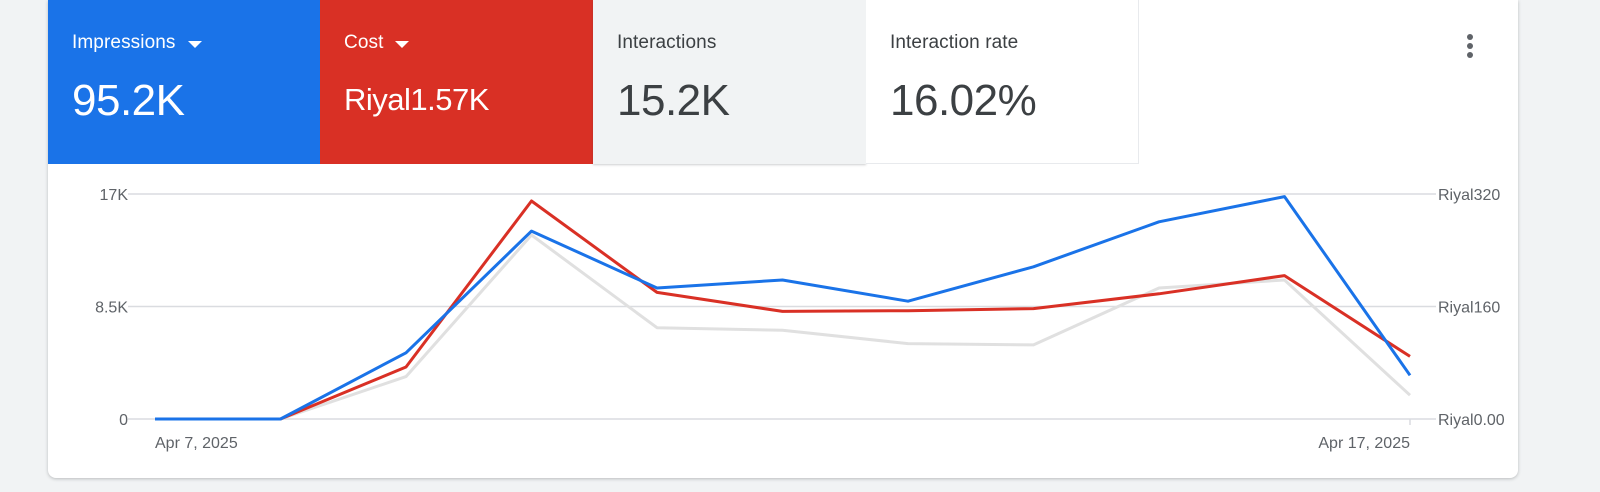 This screenshot has height=492, width=1600. I want to click on y-left-tick-label: 8.5K, so click(111, 308).